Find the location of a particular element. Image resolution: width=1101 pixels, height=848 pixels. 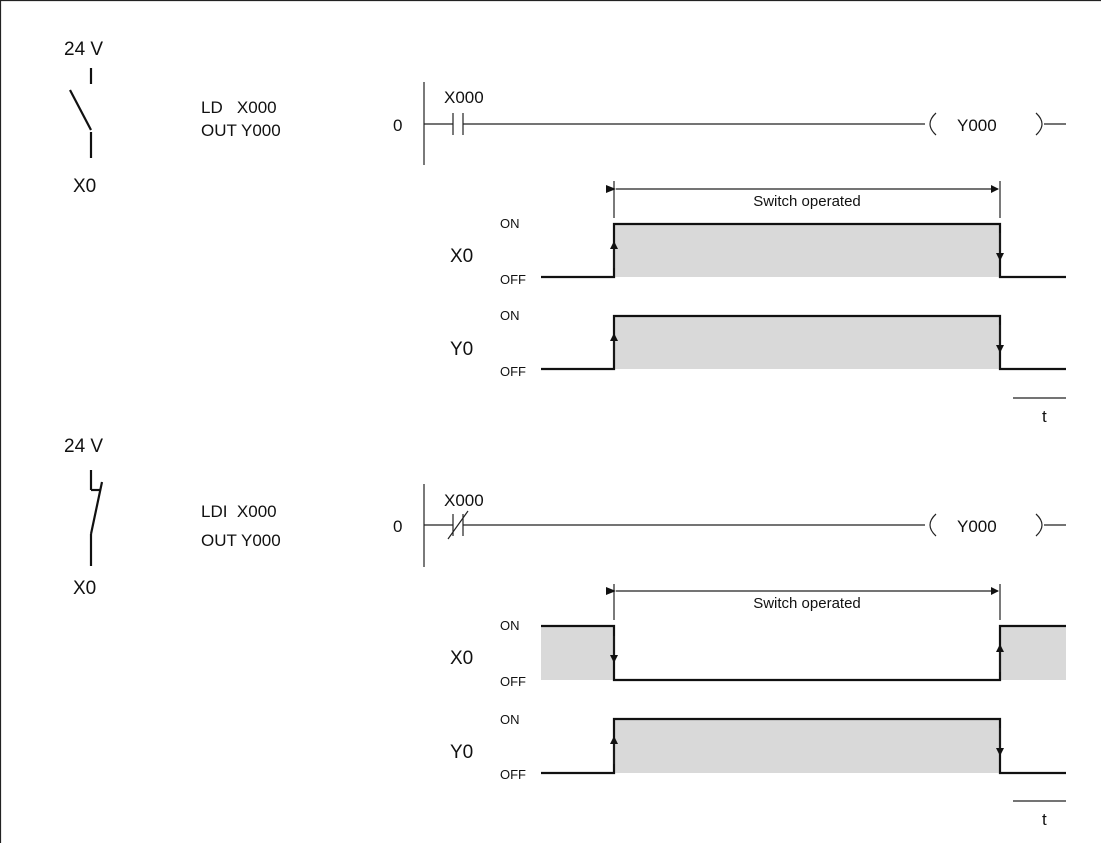

normally-open-switch-icon is located at coordinates (81, 113).